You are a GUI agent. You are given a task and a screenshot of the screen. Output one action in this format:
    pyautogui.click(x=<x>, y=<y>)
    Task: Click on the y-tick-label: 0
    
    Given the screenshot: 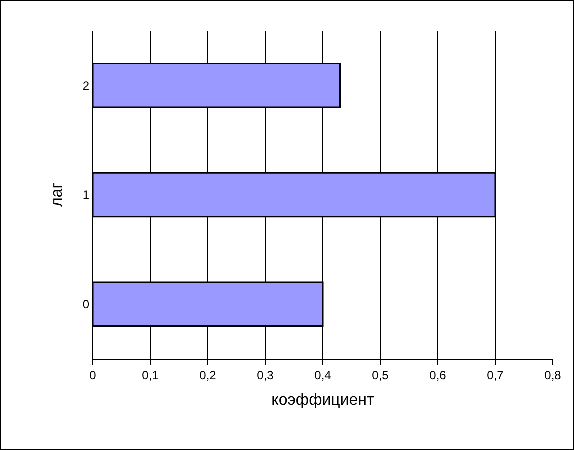 What is the action you would take?
    pyautogui.click(x=86, y=305)
    